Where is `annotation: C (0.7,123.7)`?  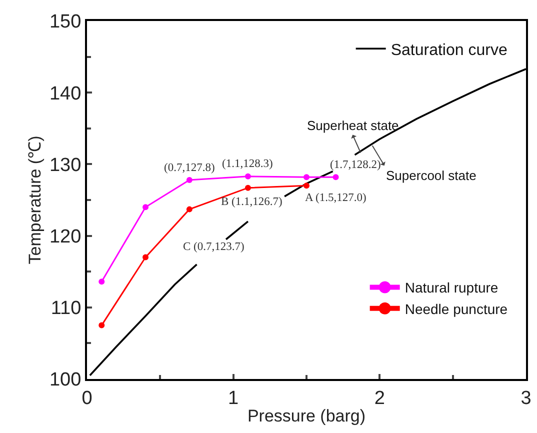 annotation: C (0.7,123.7) is located at coordinates (213, 247).